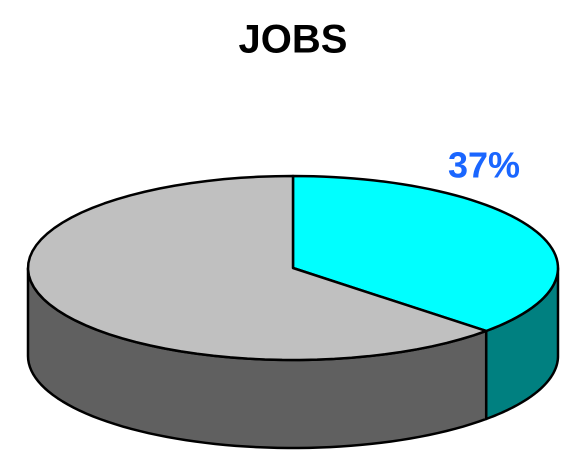 The height and width of the screenshot is (456, 569). I want to click on data-label: 37%, so click(484, 165).